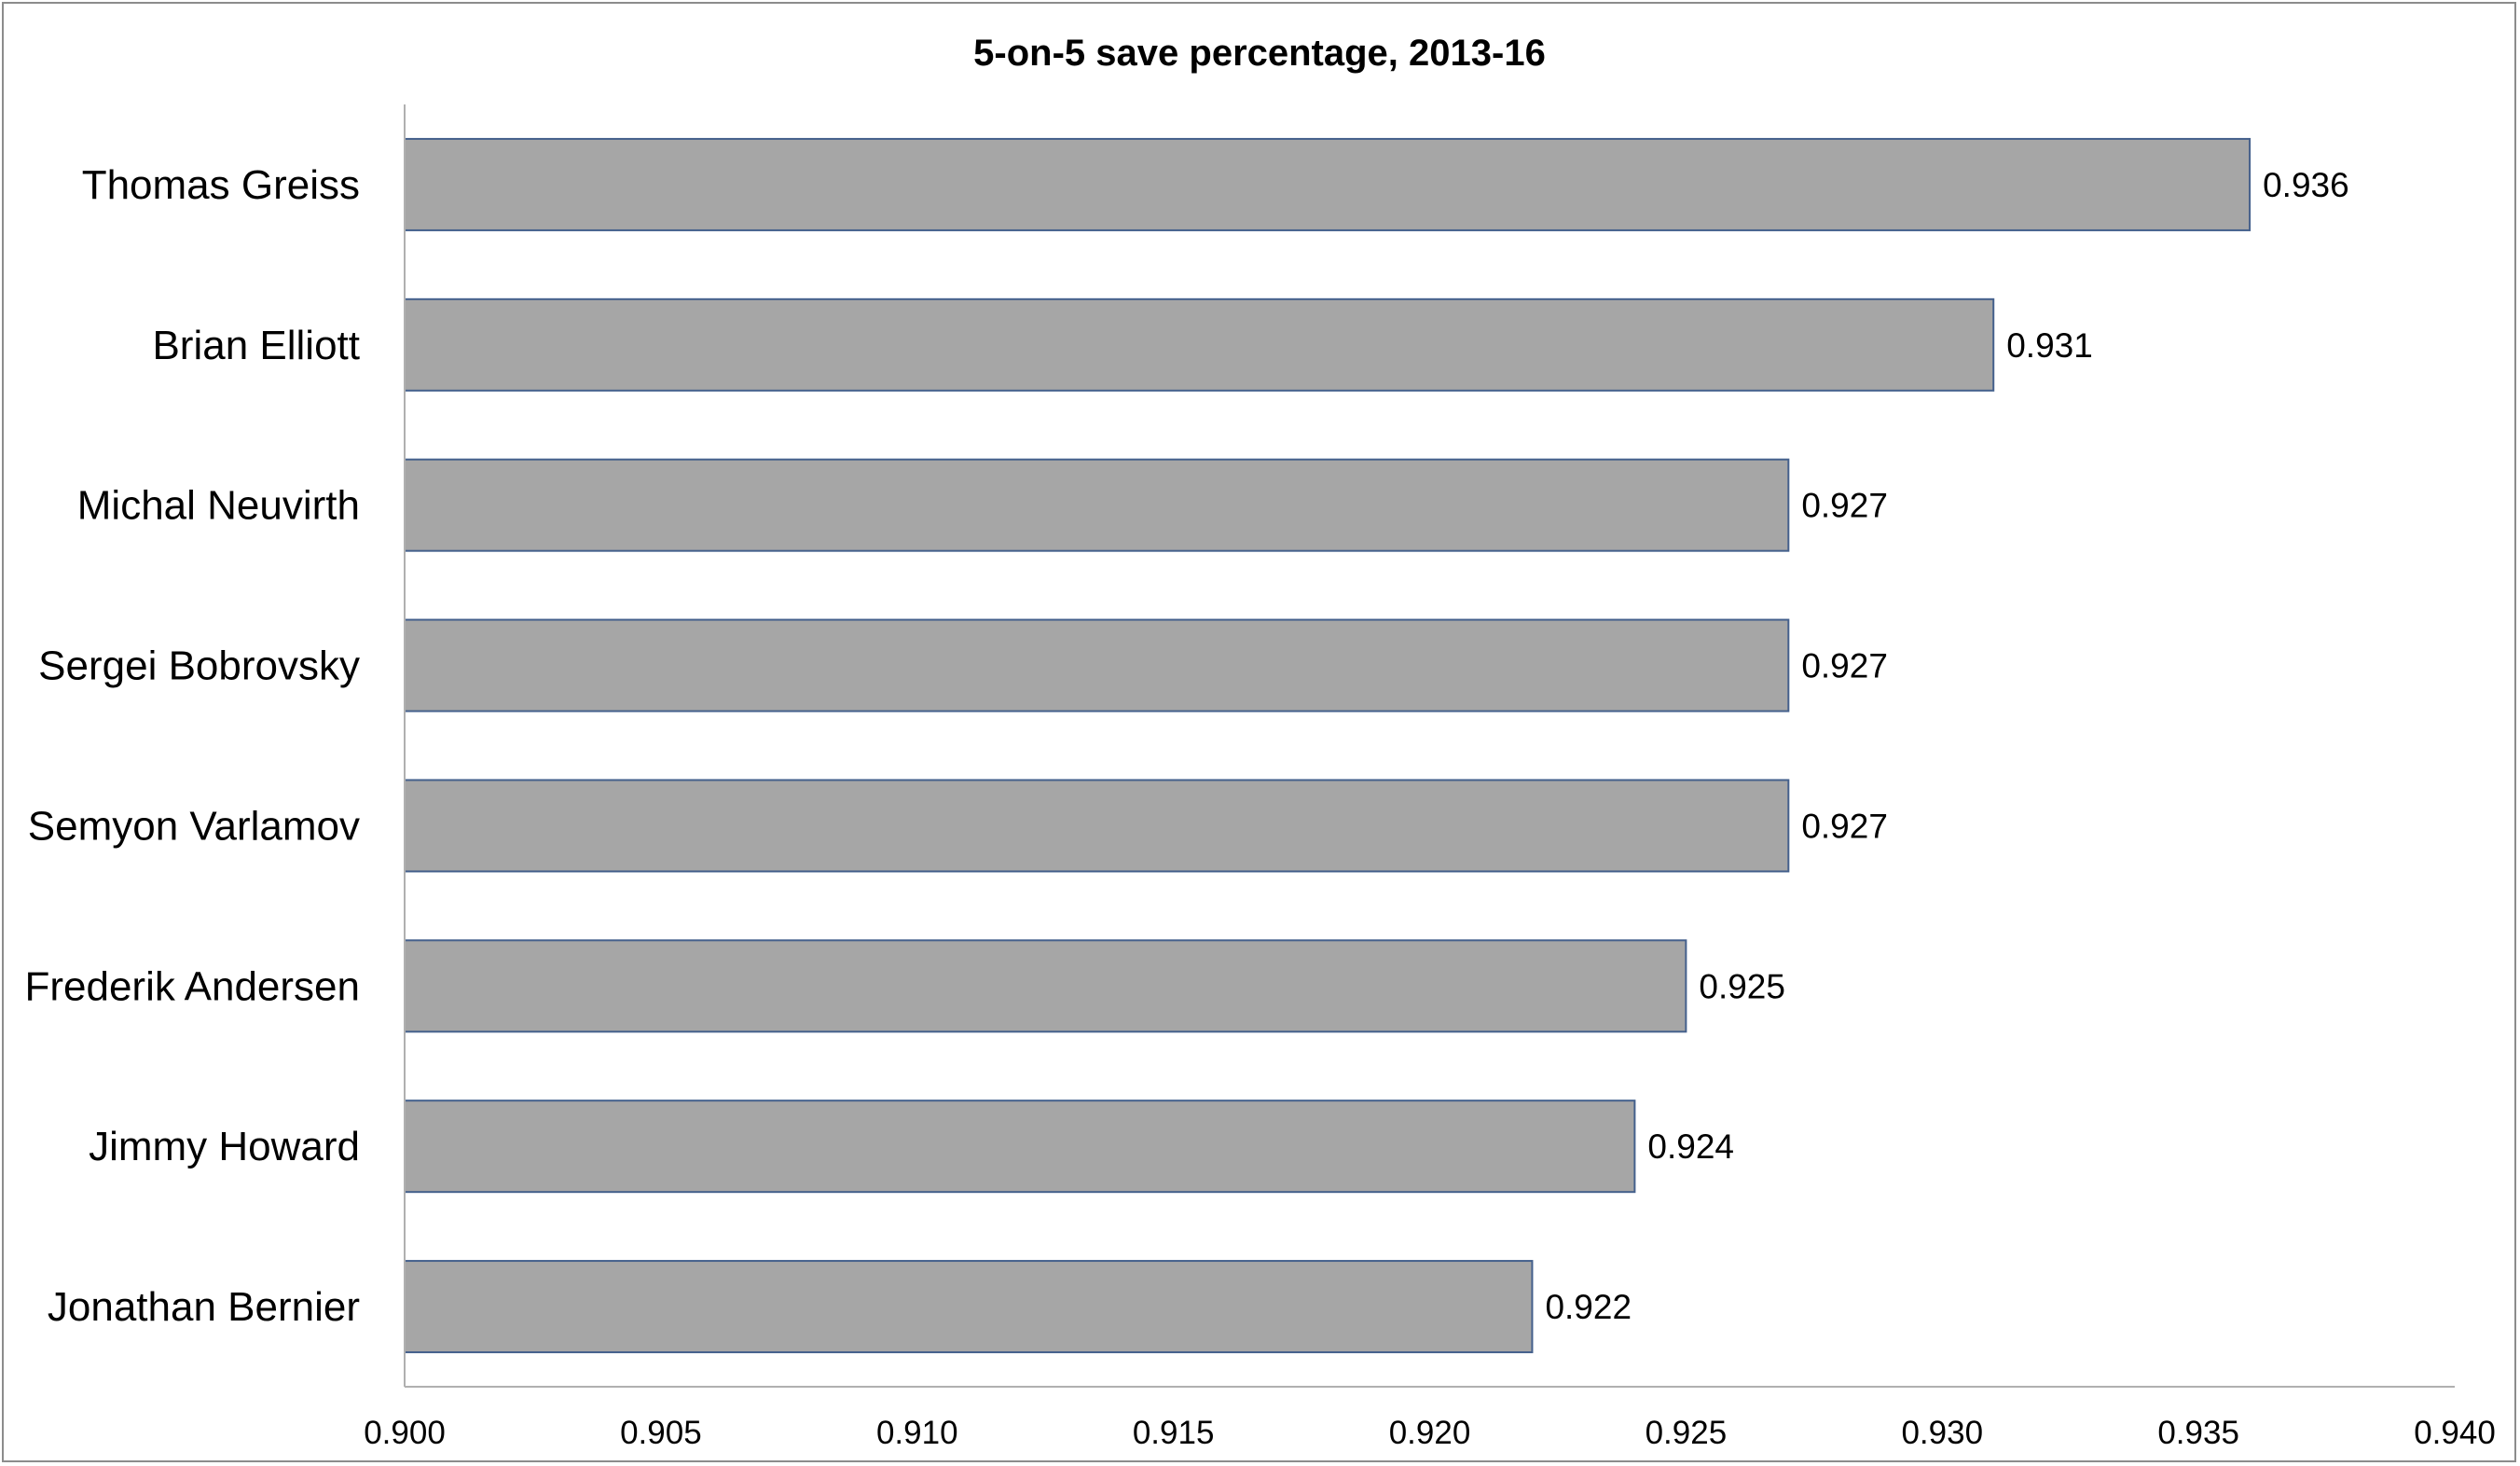  I want to click on x-tick-label: 0.910, so click(917, 1433).